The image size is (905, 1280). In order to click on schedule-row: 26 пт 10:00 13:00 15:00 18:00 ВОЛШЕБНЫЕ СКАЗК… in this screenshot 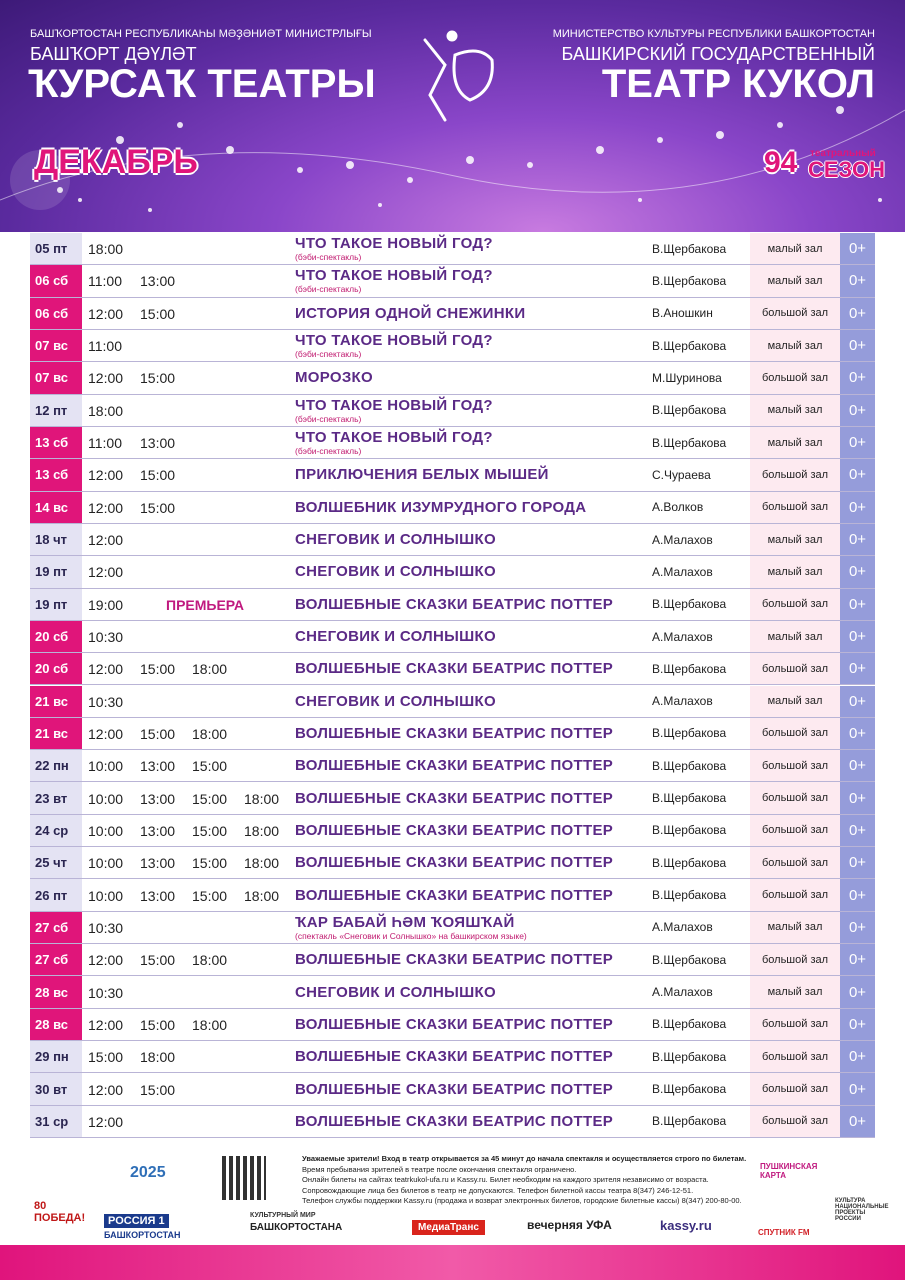, I will do `click(452, 895)`.